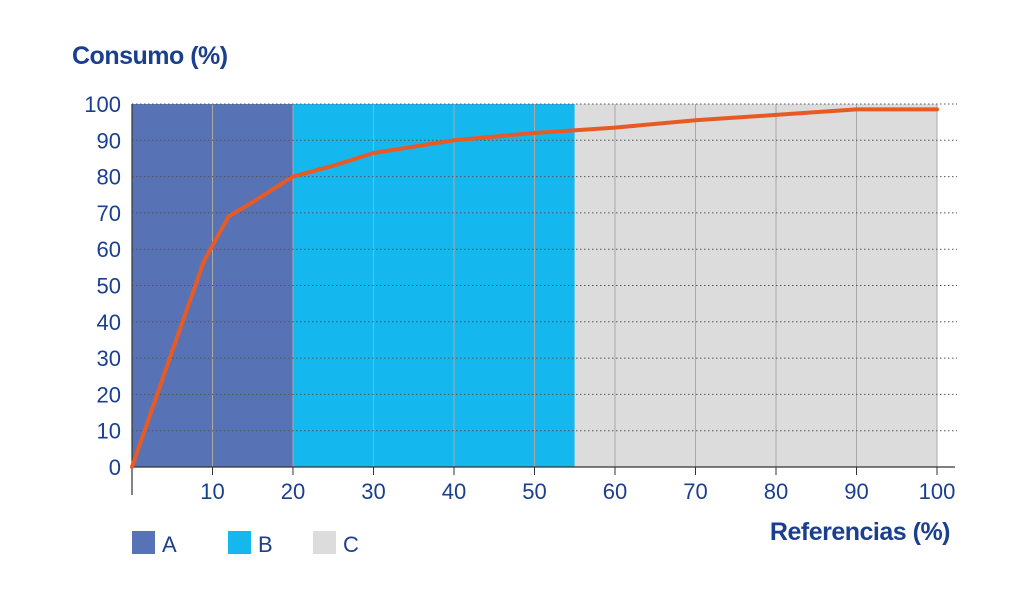 The width and height of the screenshot is (1024, 594). I want to click on x-tick-label: 40, so click(454, 491).